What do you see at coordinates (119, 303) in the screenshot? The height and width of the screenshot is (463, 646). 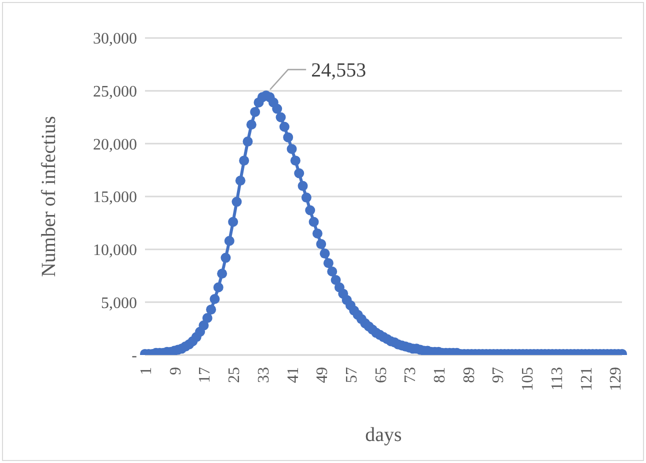 I see `y-tick-label: 5,000` at bounding box center [119, 303].